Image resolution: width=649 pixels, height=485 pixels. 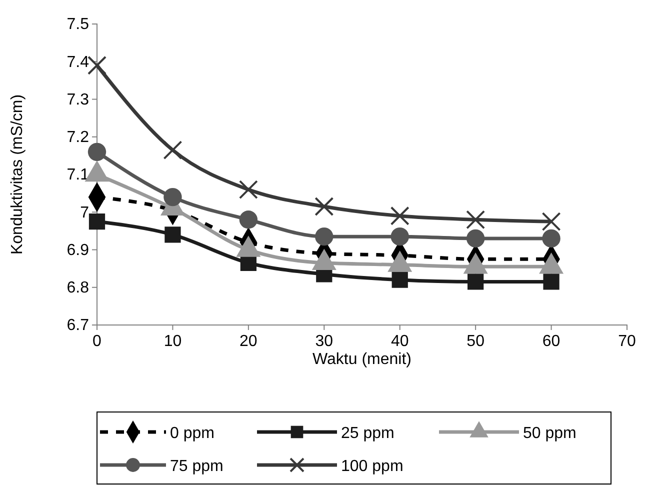 What do you see at coordinates (367, 433) in the screenshot?
I see `legend-label: 25 ppm` at bounding box center [367, 433].